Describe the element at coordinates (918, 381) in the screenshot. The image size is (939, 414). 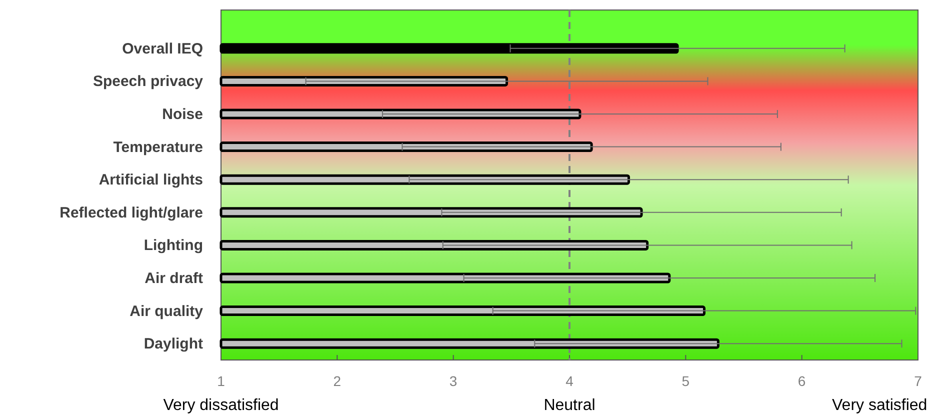
I see `x-tick-label: 7` at that location.